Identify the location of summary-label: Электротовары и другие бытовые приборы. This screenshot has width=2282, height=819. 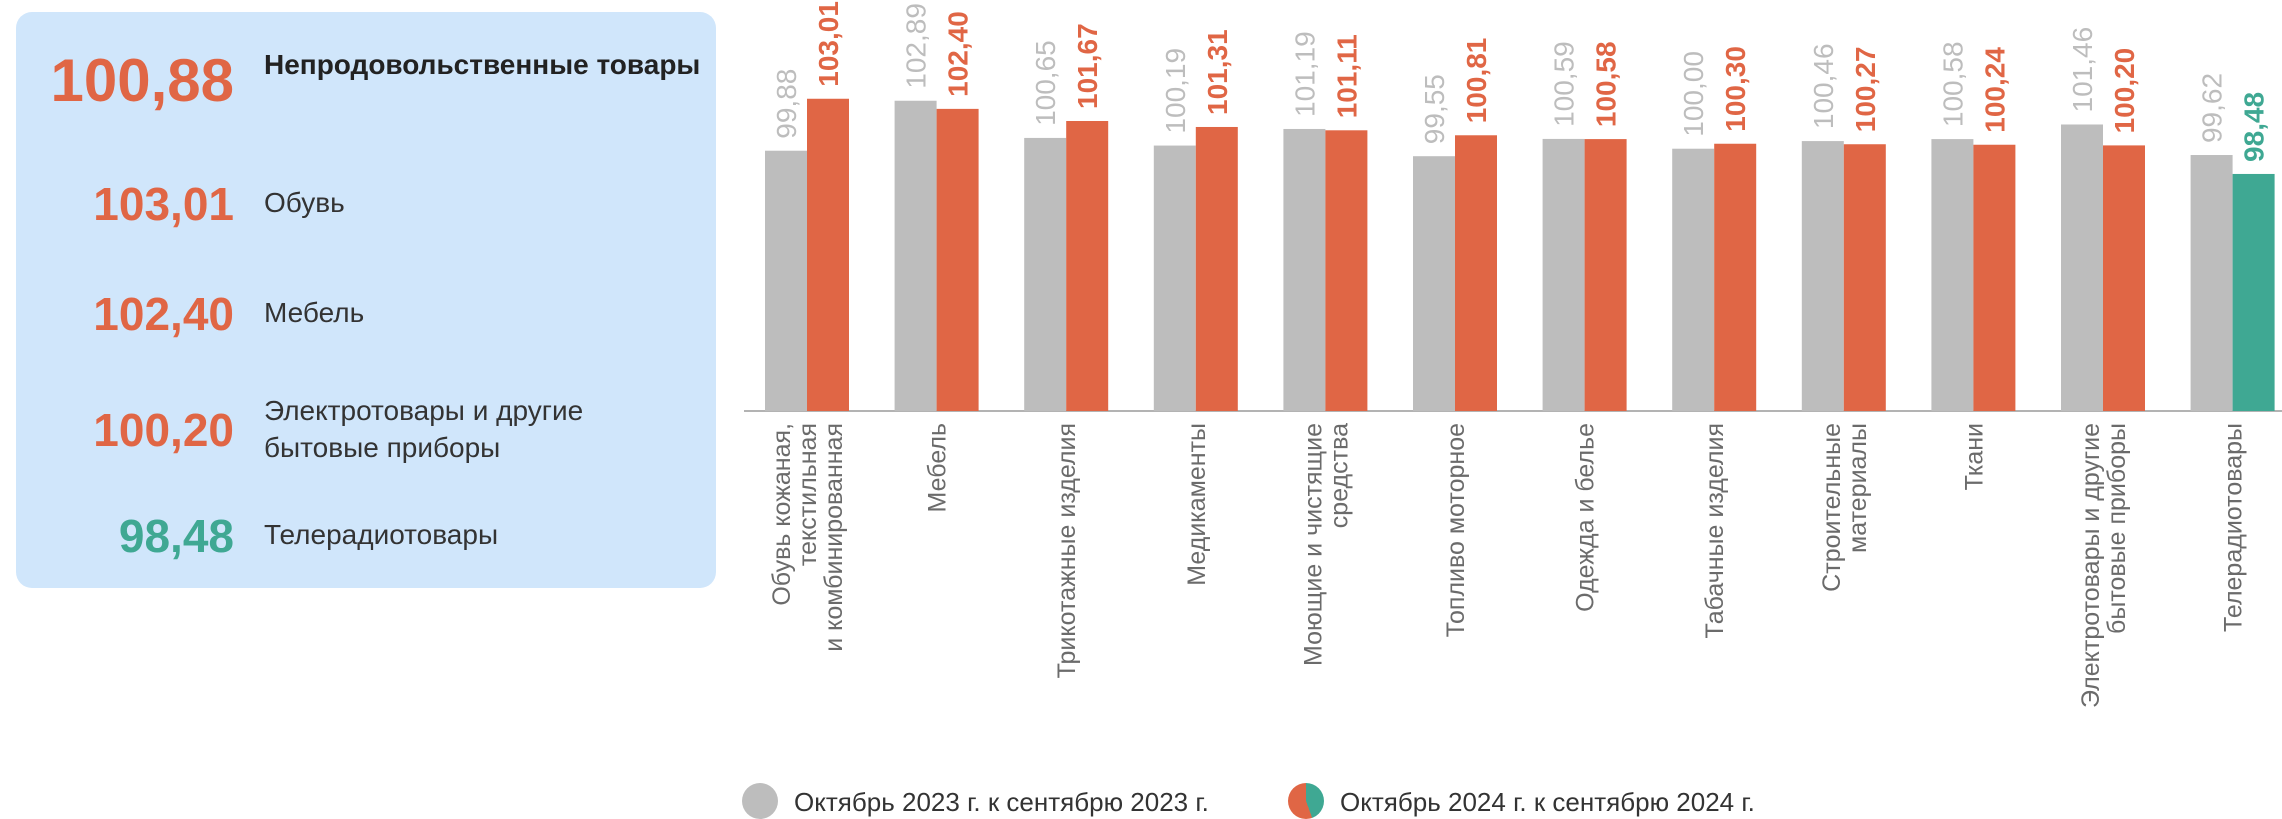
(424, 429).